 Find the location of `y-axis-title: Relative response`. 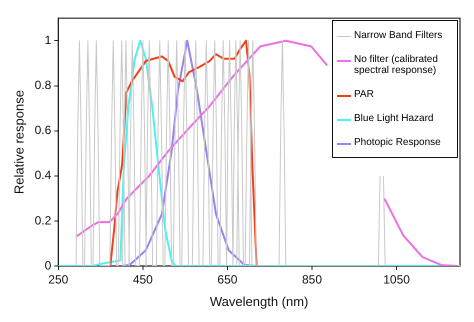

y-axis-title: Relative response is located at coordinates (18, 142).